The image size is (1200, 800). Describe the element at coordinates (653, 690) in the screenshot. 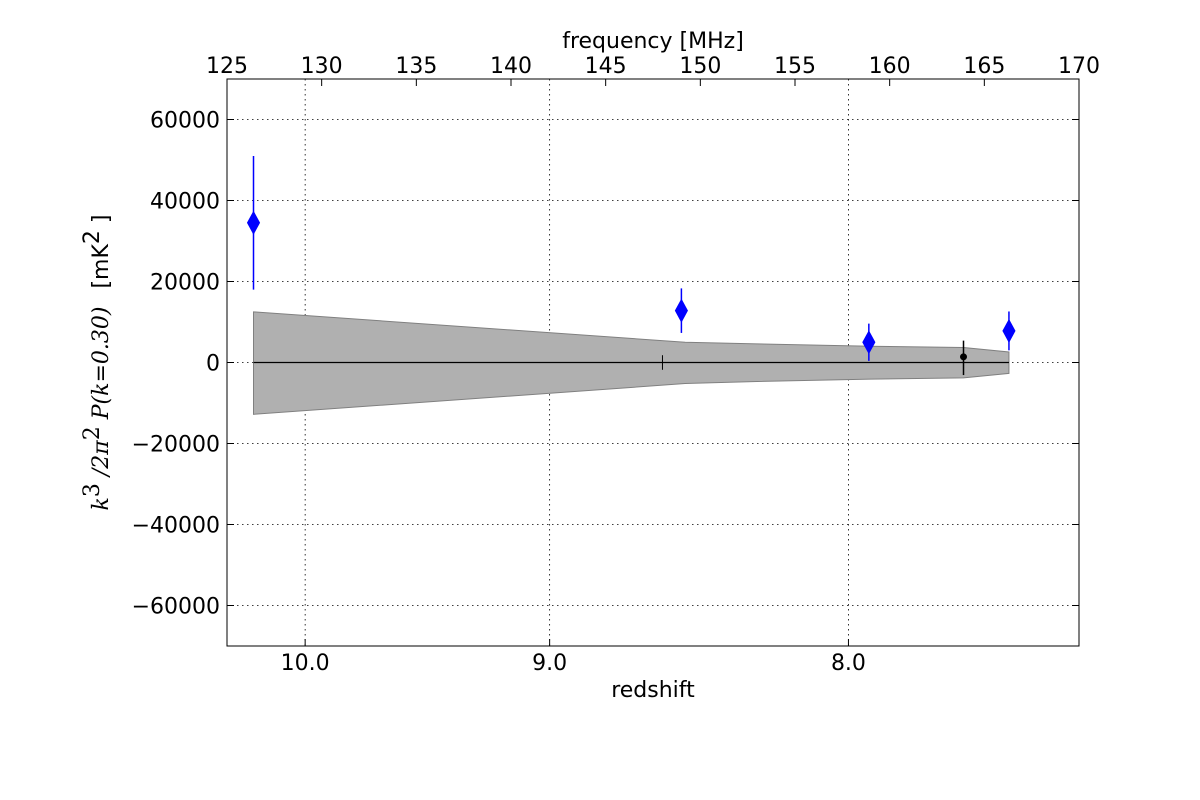

I see `x-axis-label: redshift` at that location.